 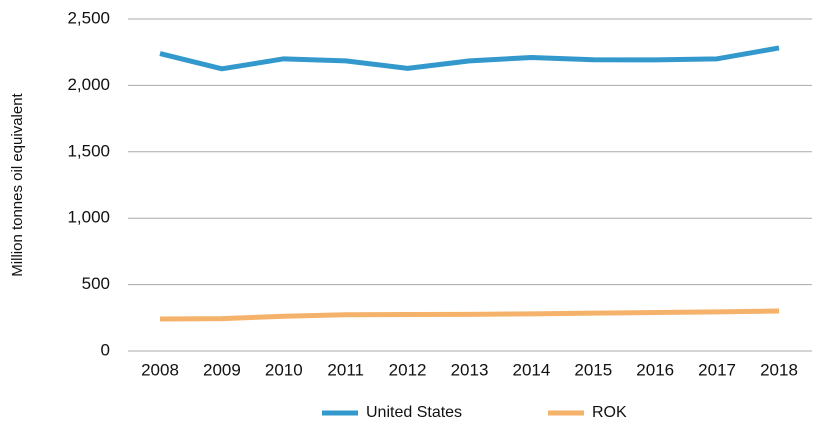 What do you see at coordinates (345, 369) in the screenshot?
I see `x-tick-label: 2011` at bounding box center [345, 369].